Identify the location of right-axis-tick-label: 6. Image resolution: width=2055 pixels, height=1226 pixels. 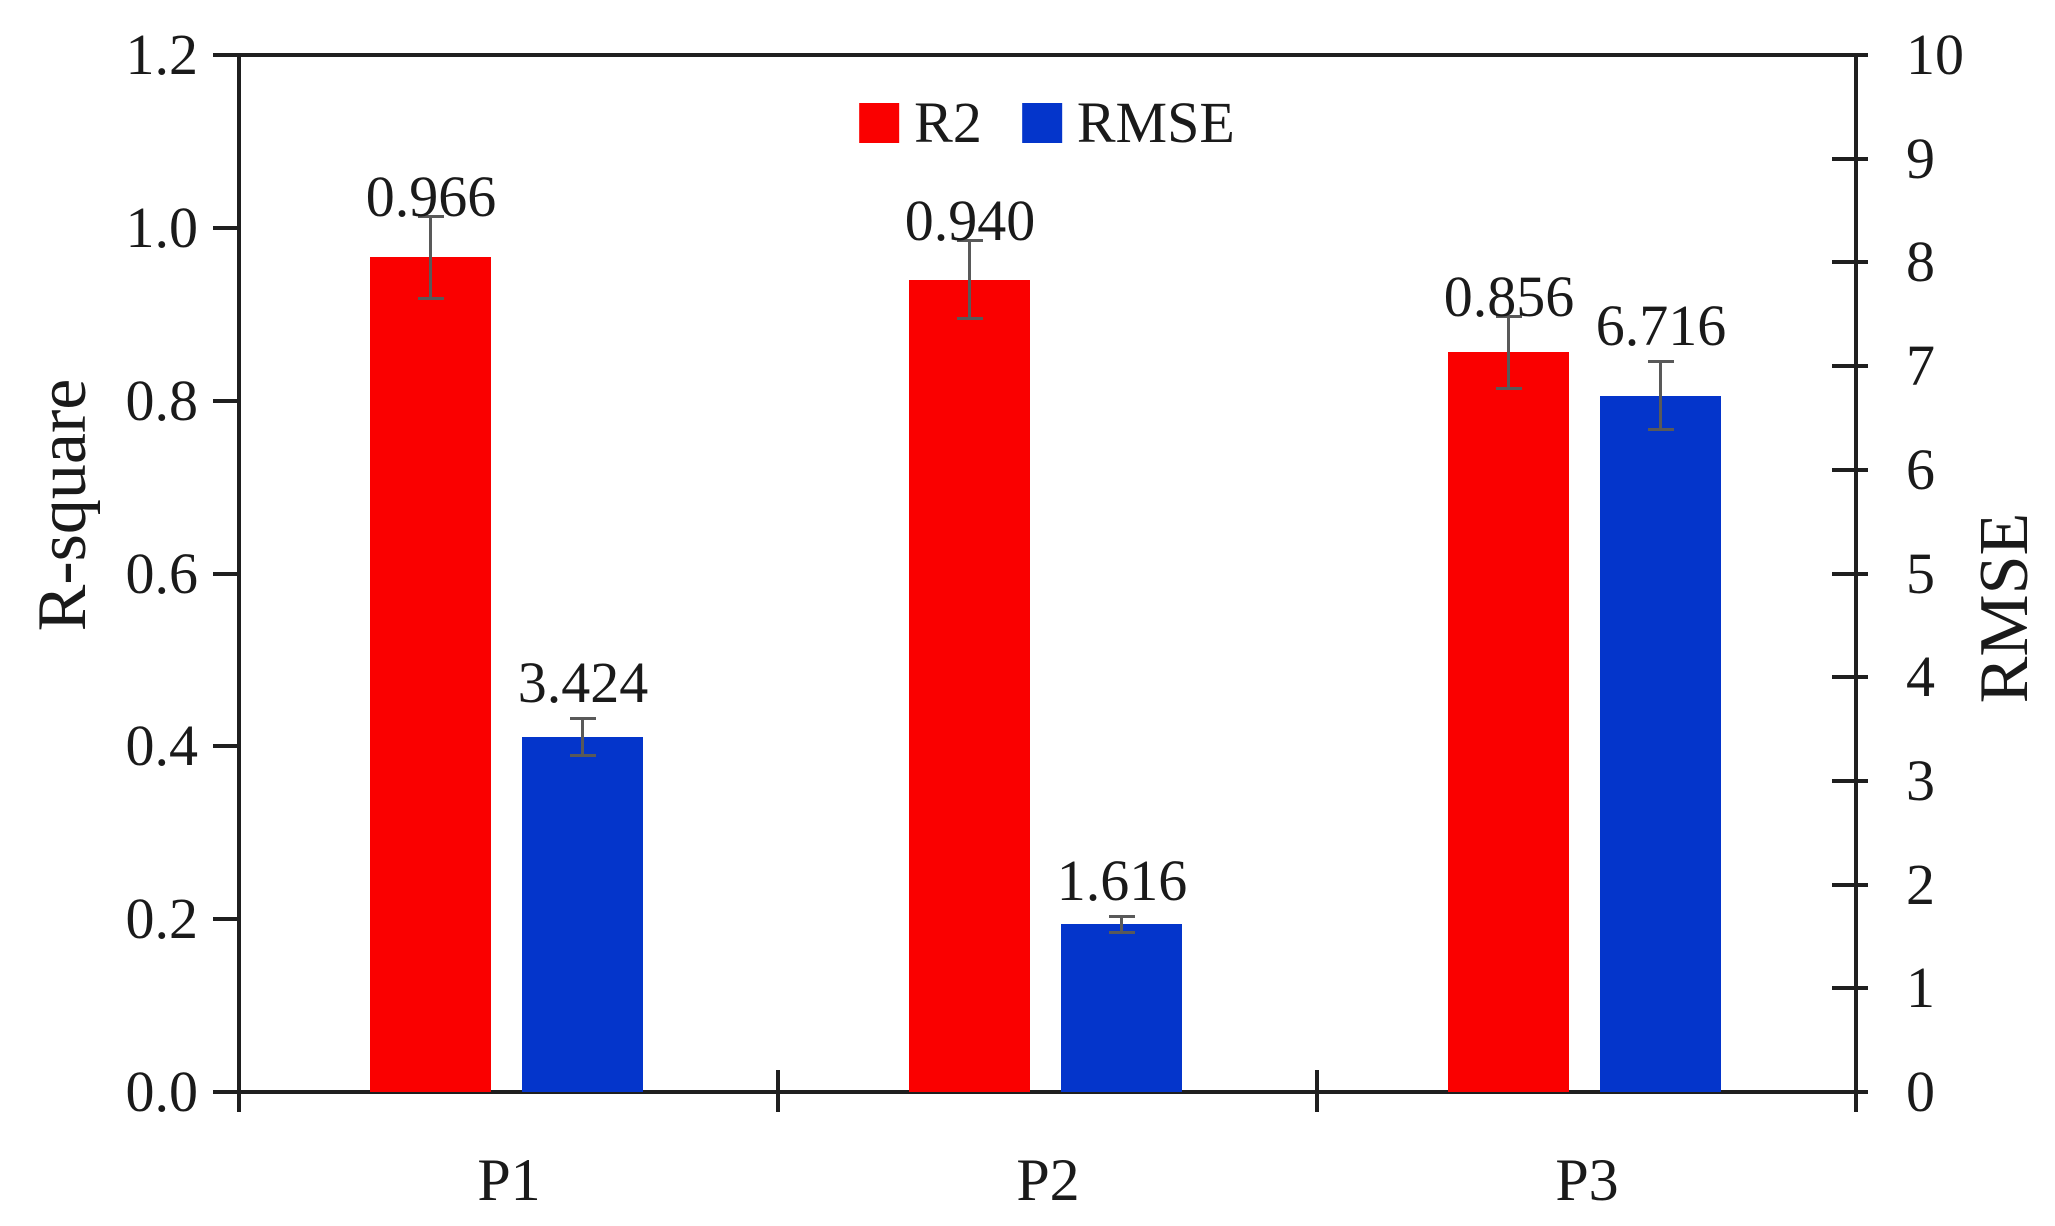
(1920, 469).